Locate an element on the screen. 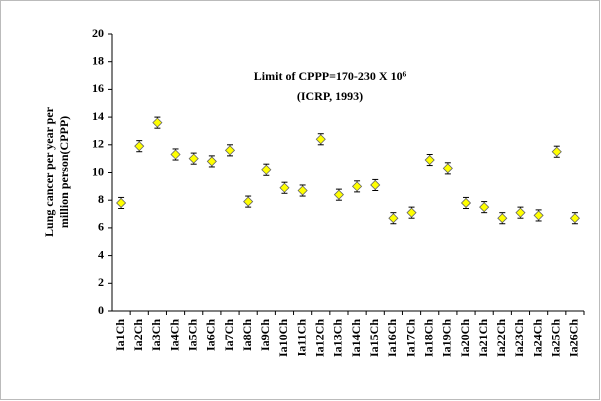 The height and width of the screenshot is (401, 601). x-tick-label: Ia18Ch is located at coordinates (428, 338).